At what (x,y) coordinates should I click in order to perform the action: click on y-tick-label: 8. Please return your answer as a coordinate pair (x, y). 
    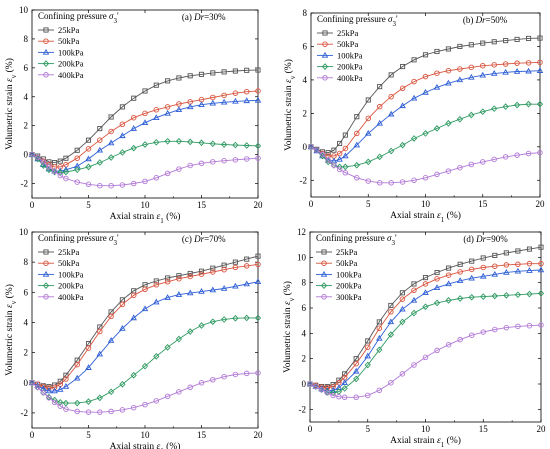
    Looking at the image, I should click on (26, 39).